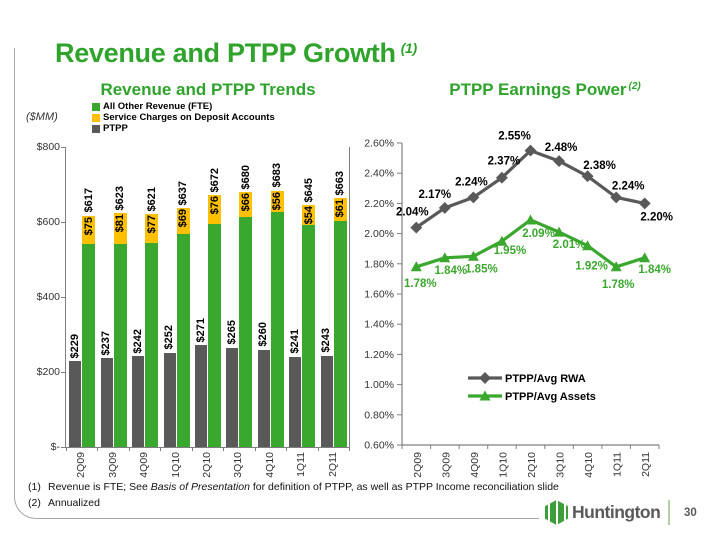  I want to click on y-axis-label: $600, so click(48, 222).